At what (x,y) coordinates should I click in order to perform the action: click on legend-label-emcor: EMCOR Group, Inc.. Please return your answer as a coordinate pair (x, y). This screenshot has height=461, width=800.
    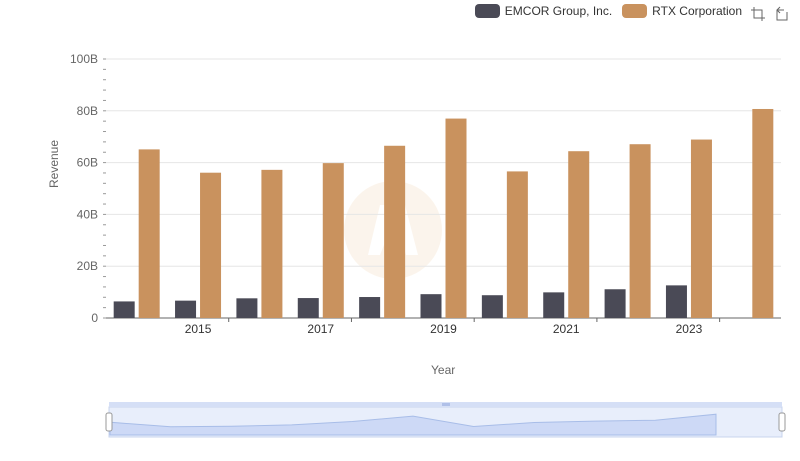
    Looking at the image, I should click on (558, 11).